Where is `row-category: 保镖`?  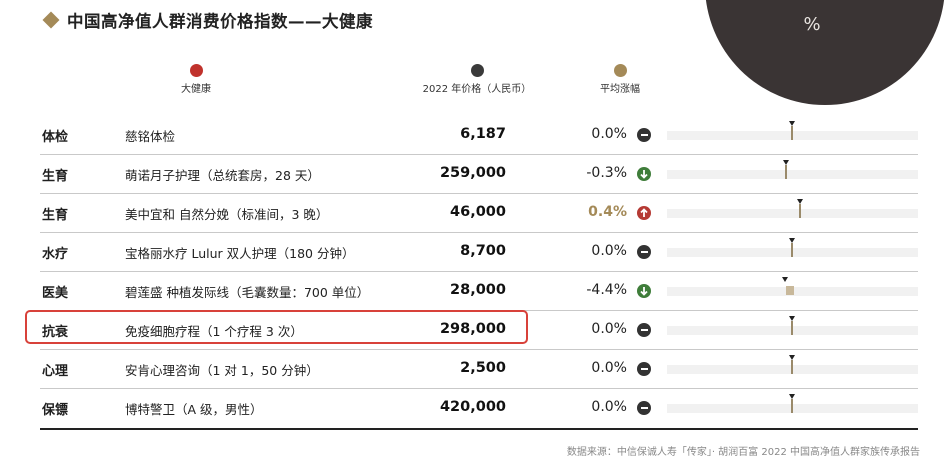
row-category: 保镖 is located at coordinates (55, 410).